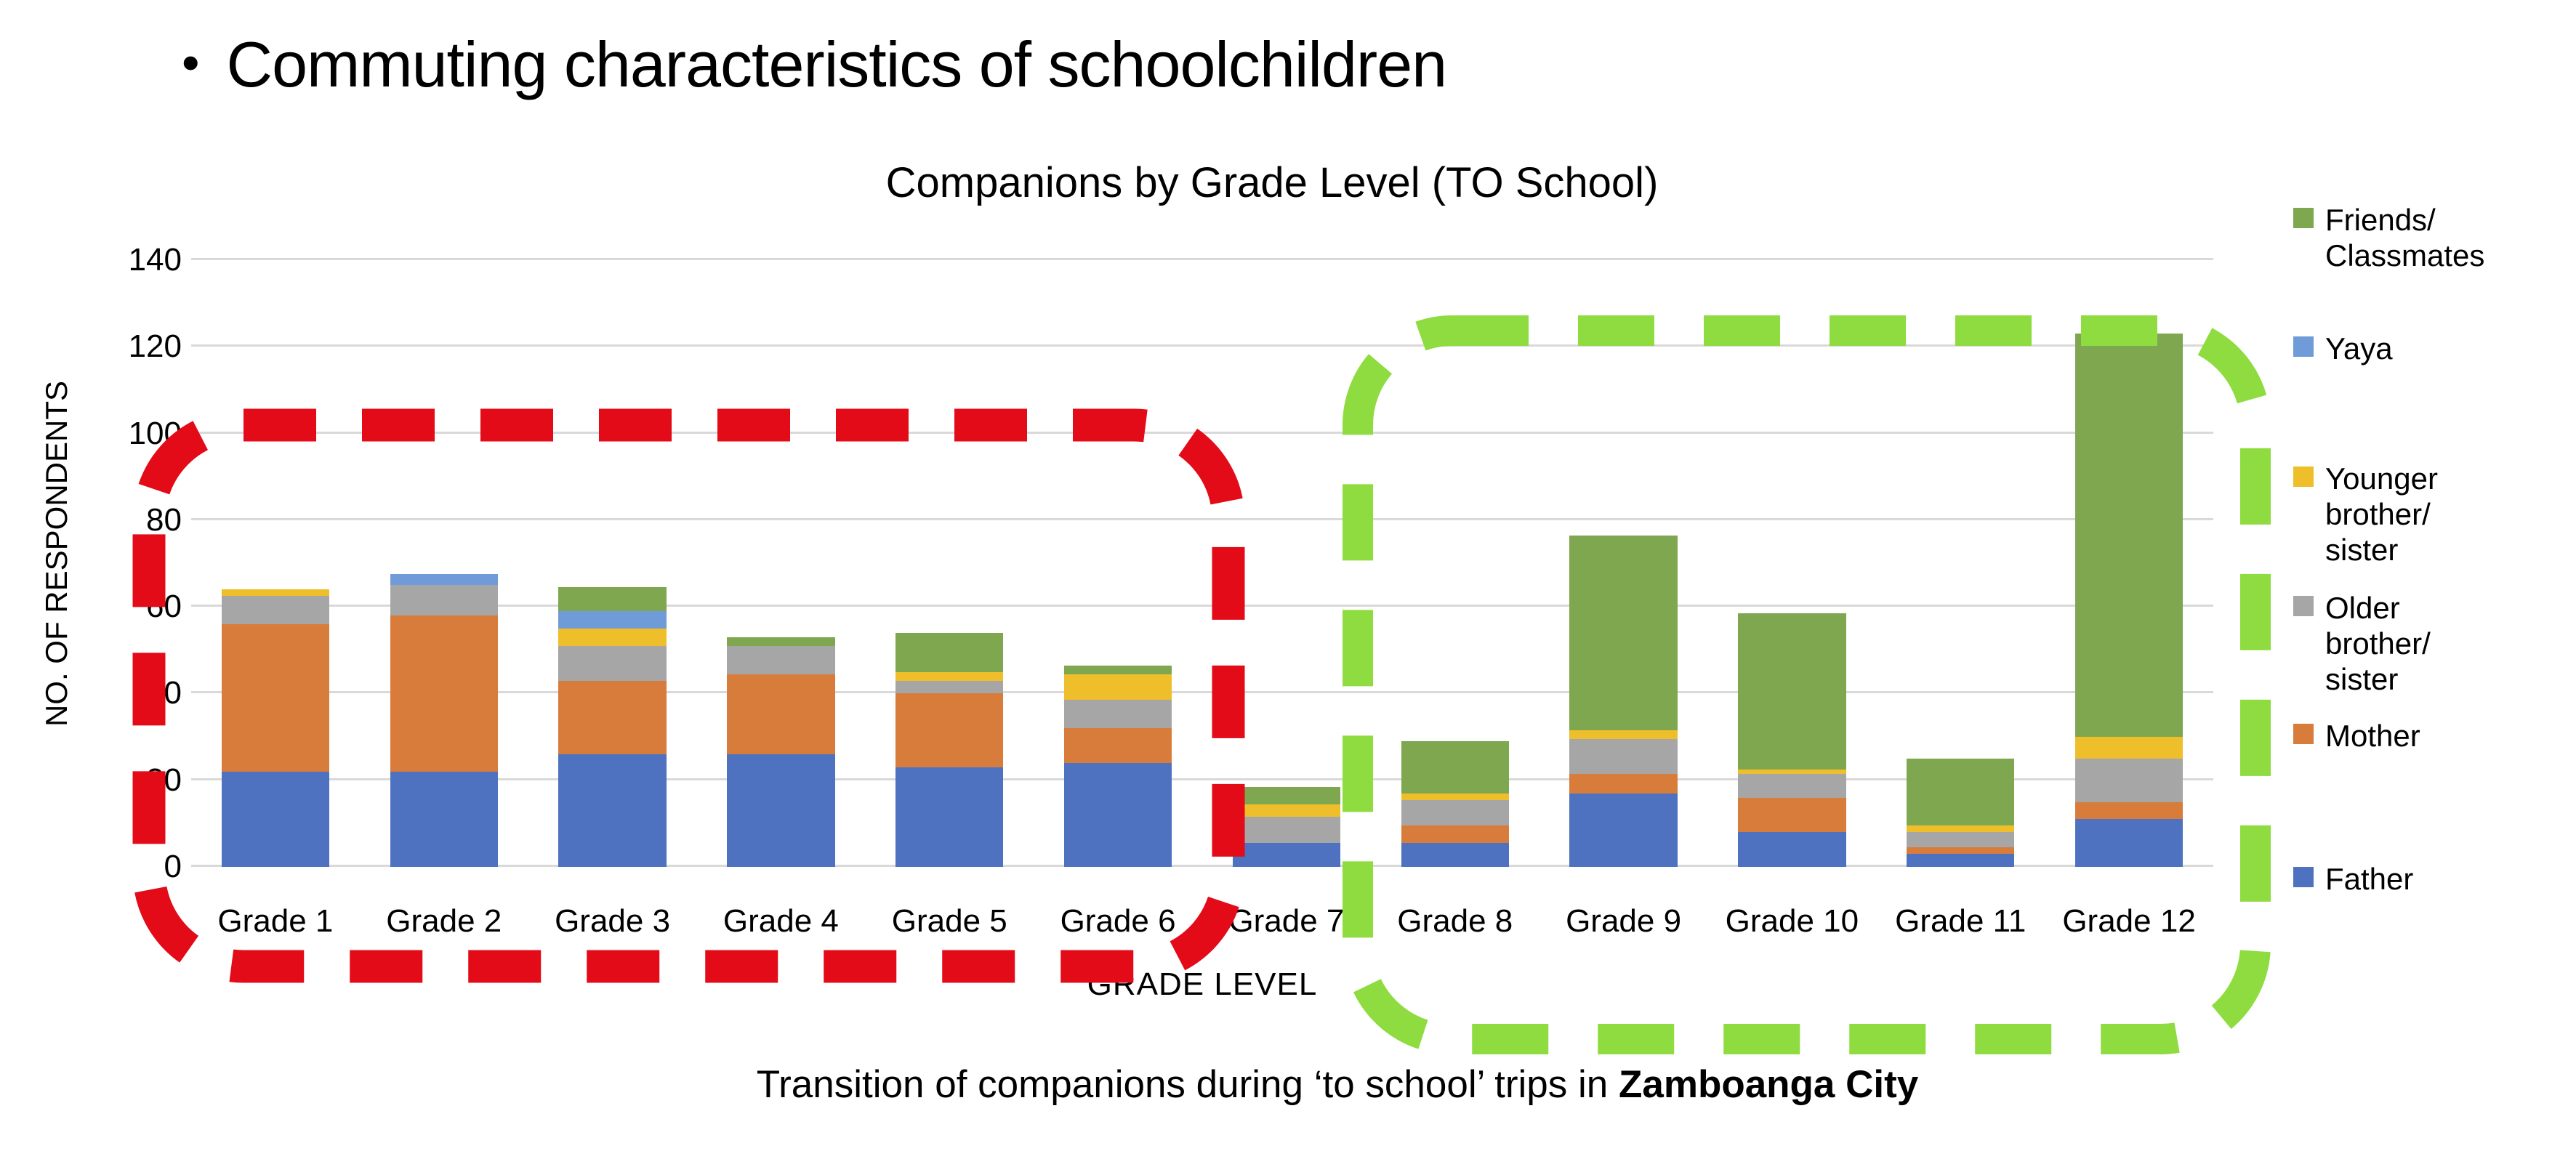  I want to click on legend-label: Mother, so click(2372, 736).